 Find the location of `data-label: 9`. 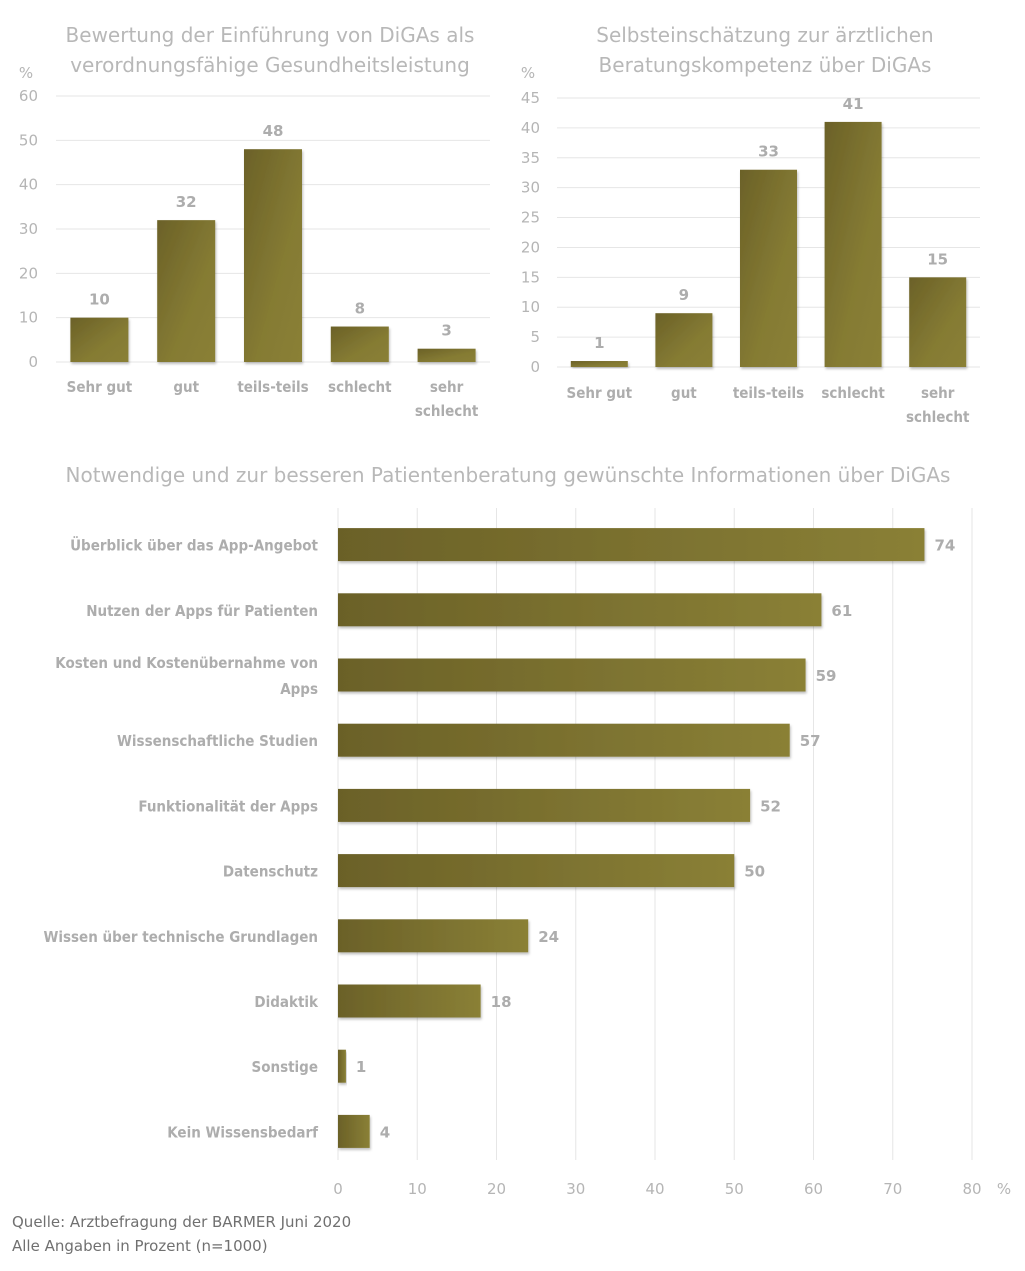

data-label: 9 is located at coordinates (684, 295).